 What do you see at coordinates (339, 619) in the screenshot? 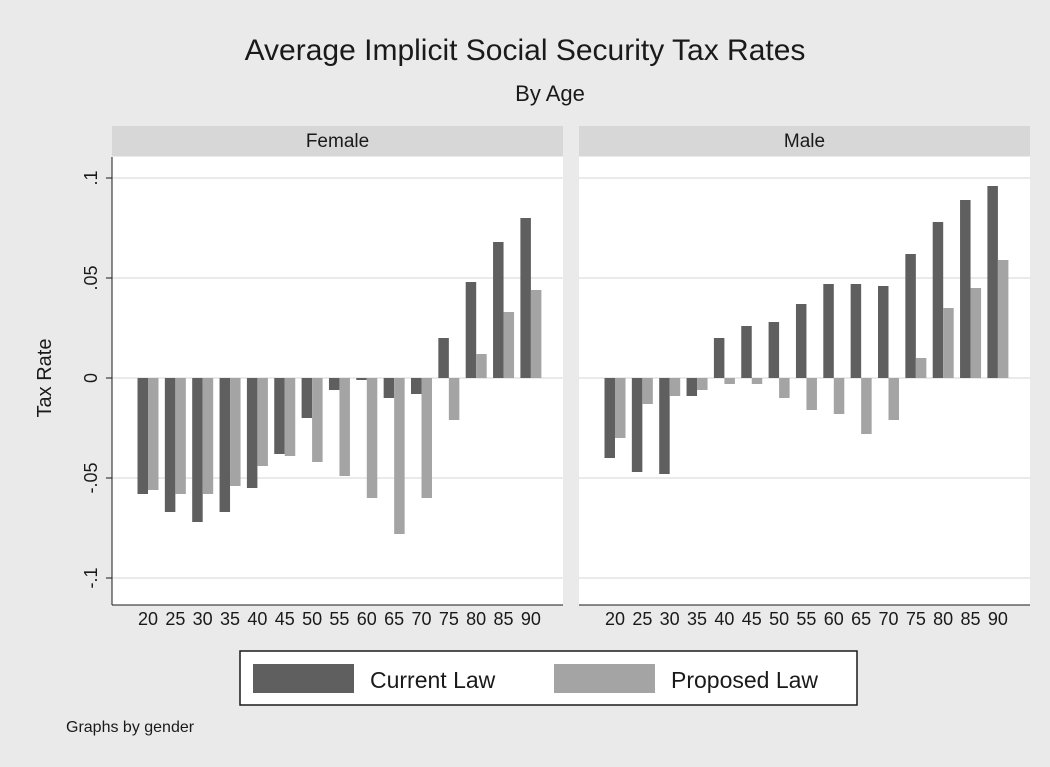
I see `x-tick-label-female: 55` at bounding box center [339, 619].